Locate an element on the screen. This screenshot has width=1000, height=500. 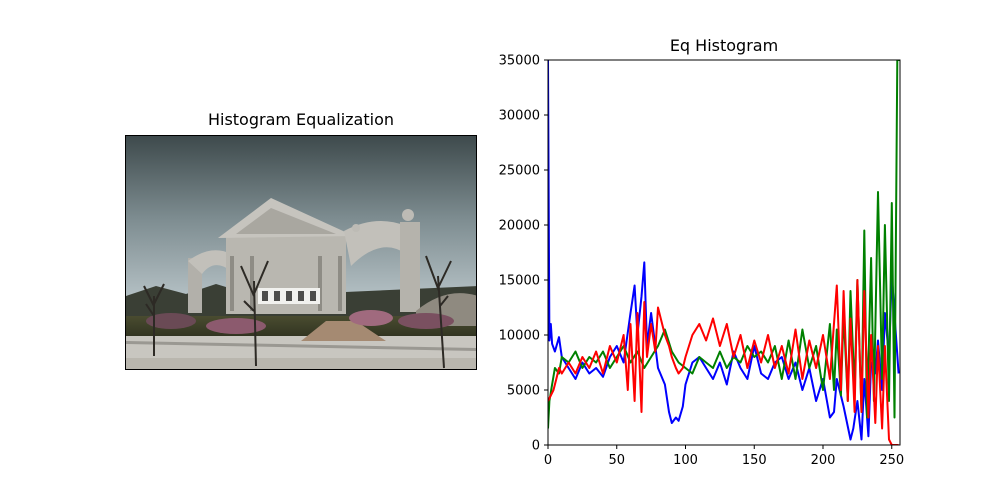
y-tick-label: 25000 is located at coordinates (519, 171).